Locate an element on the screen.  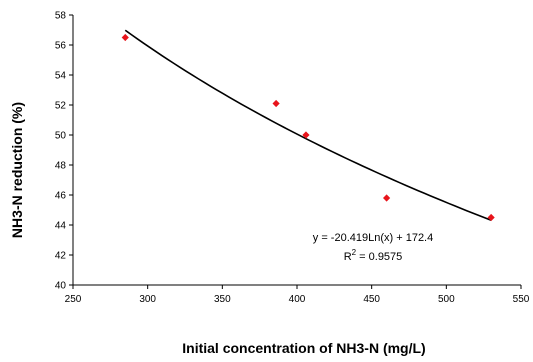
y-tick-label: 50 is located at coordinates (61, 136).